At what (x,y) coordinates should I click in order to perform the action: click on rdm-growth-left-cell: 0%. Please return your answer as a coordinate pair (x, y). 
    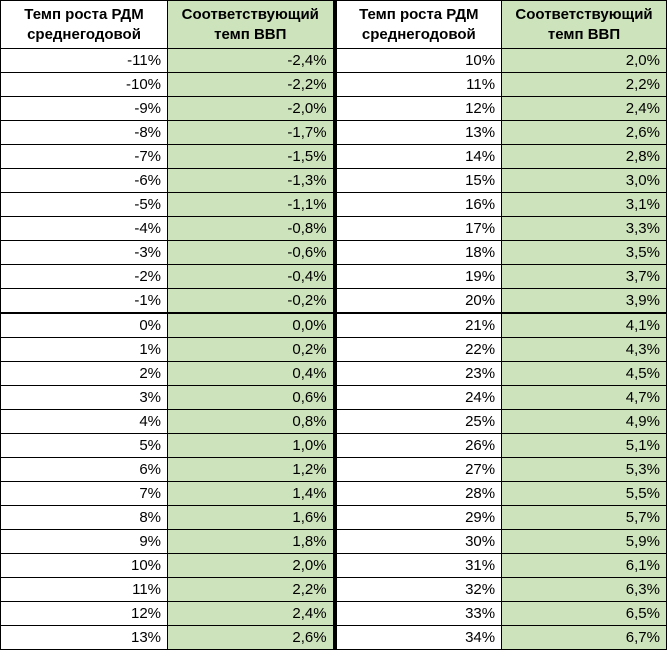
    Looking at the image, I should click on (84, 325).